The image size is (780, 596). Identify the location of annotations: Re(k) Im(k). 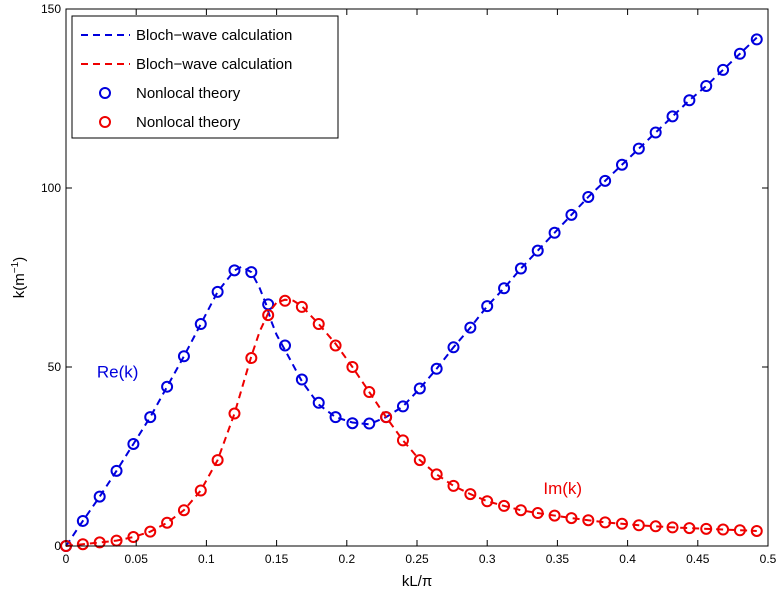
(339, 430).